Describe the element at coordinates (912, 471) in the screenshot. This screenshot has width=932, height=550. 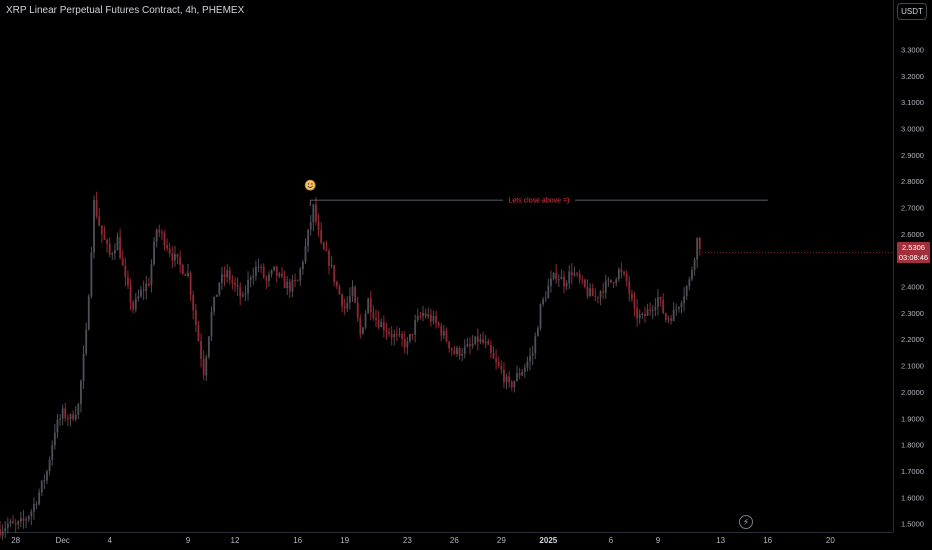
I see `y-tick-label: 1.7000` at that location.